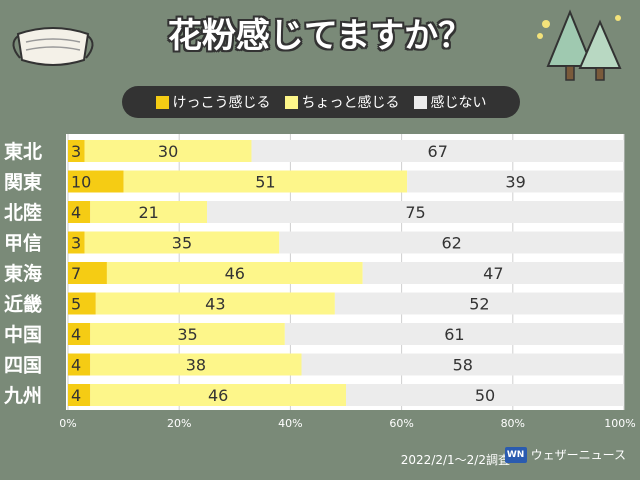 This screenshot has height=480, width=640. What do you see at coordinates (291, 102) in the screenshot?
I see `legend-swatch-slight` at bounding box center [291, 102].